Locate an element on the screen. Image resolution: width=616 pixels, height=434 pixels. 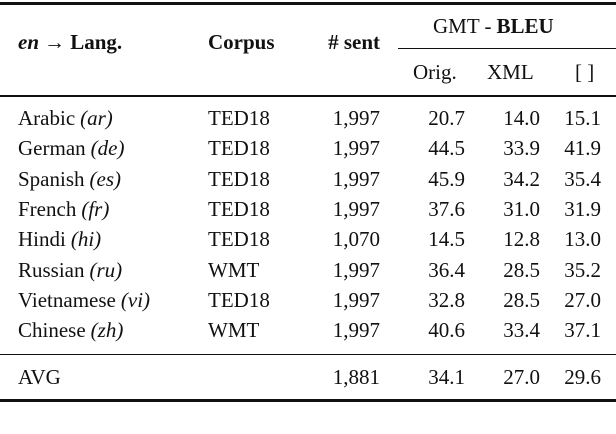
score-cell: 27.0 is located at coordinates (582, 299).